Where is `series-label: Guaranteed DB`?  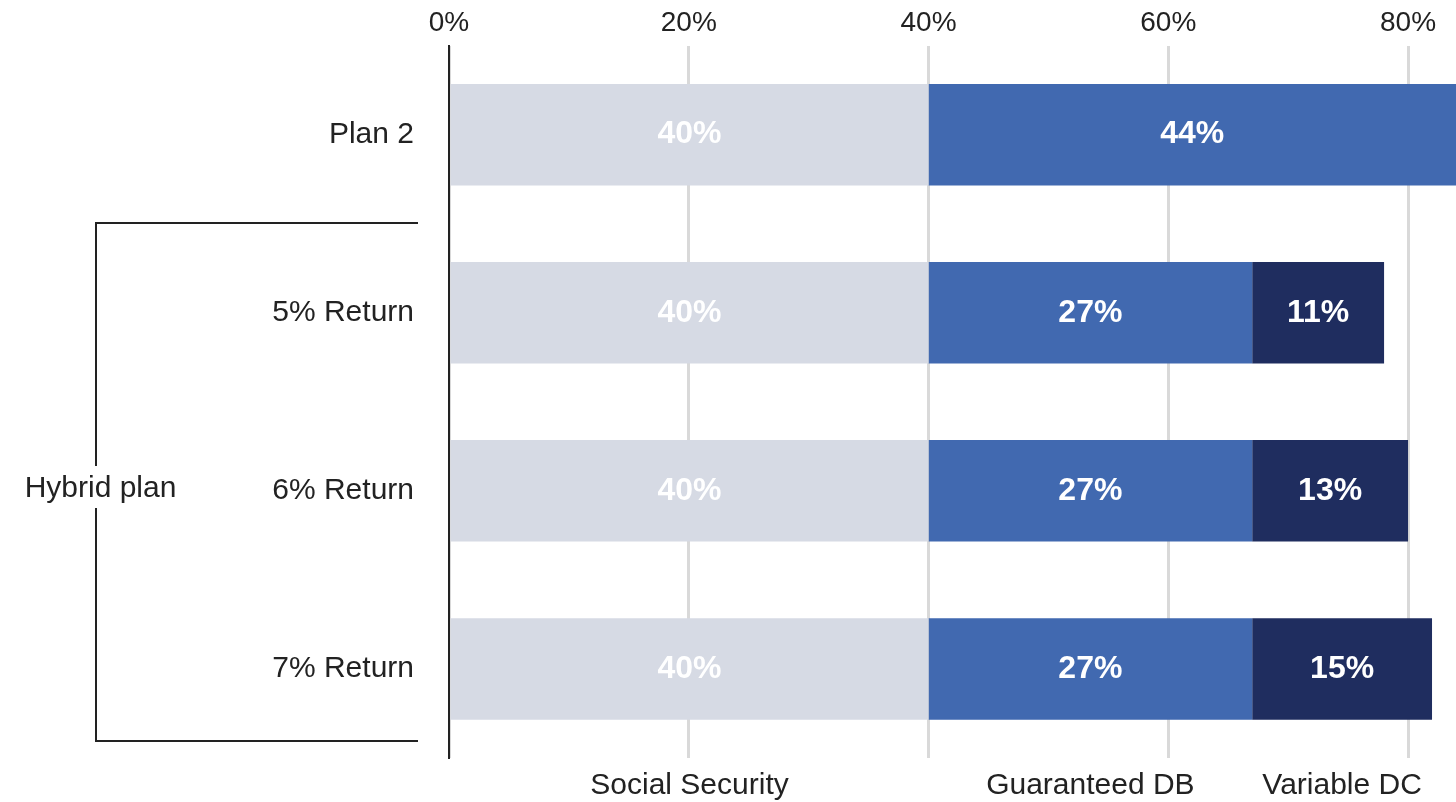 series-label: Guaranteed DB is located at coordinates (1090, 784).